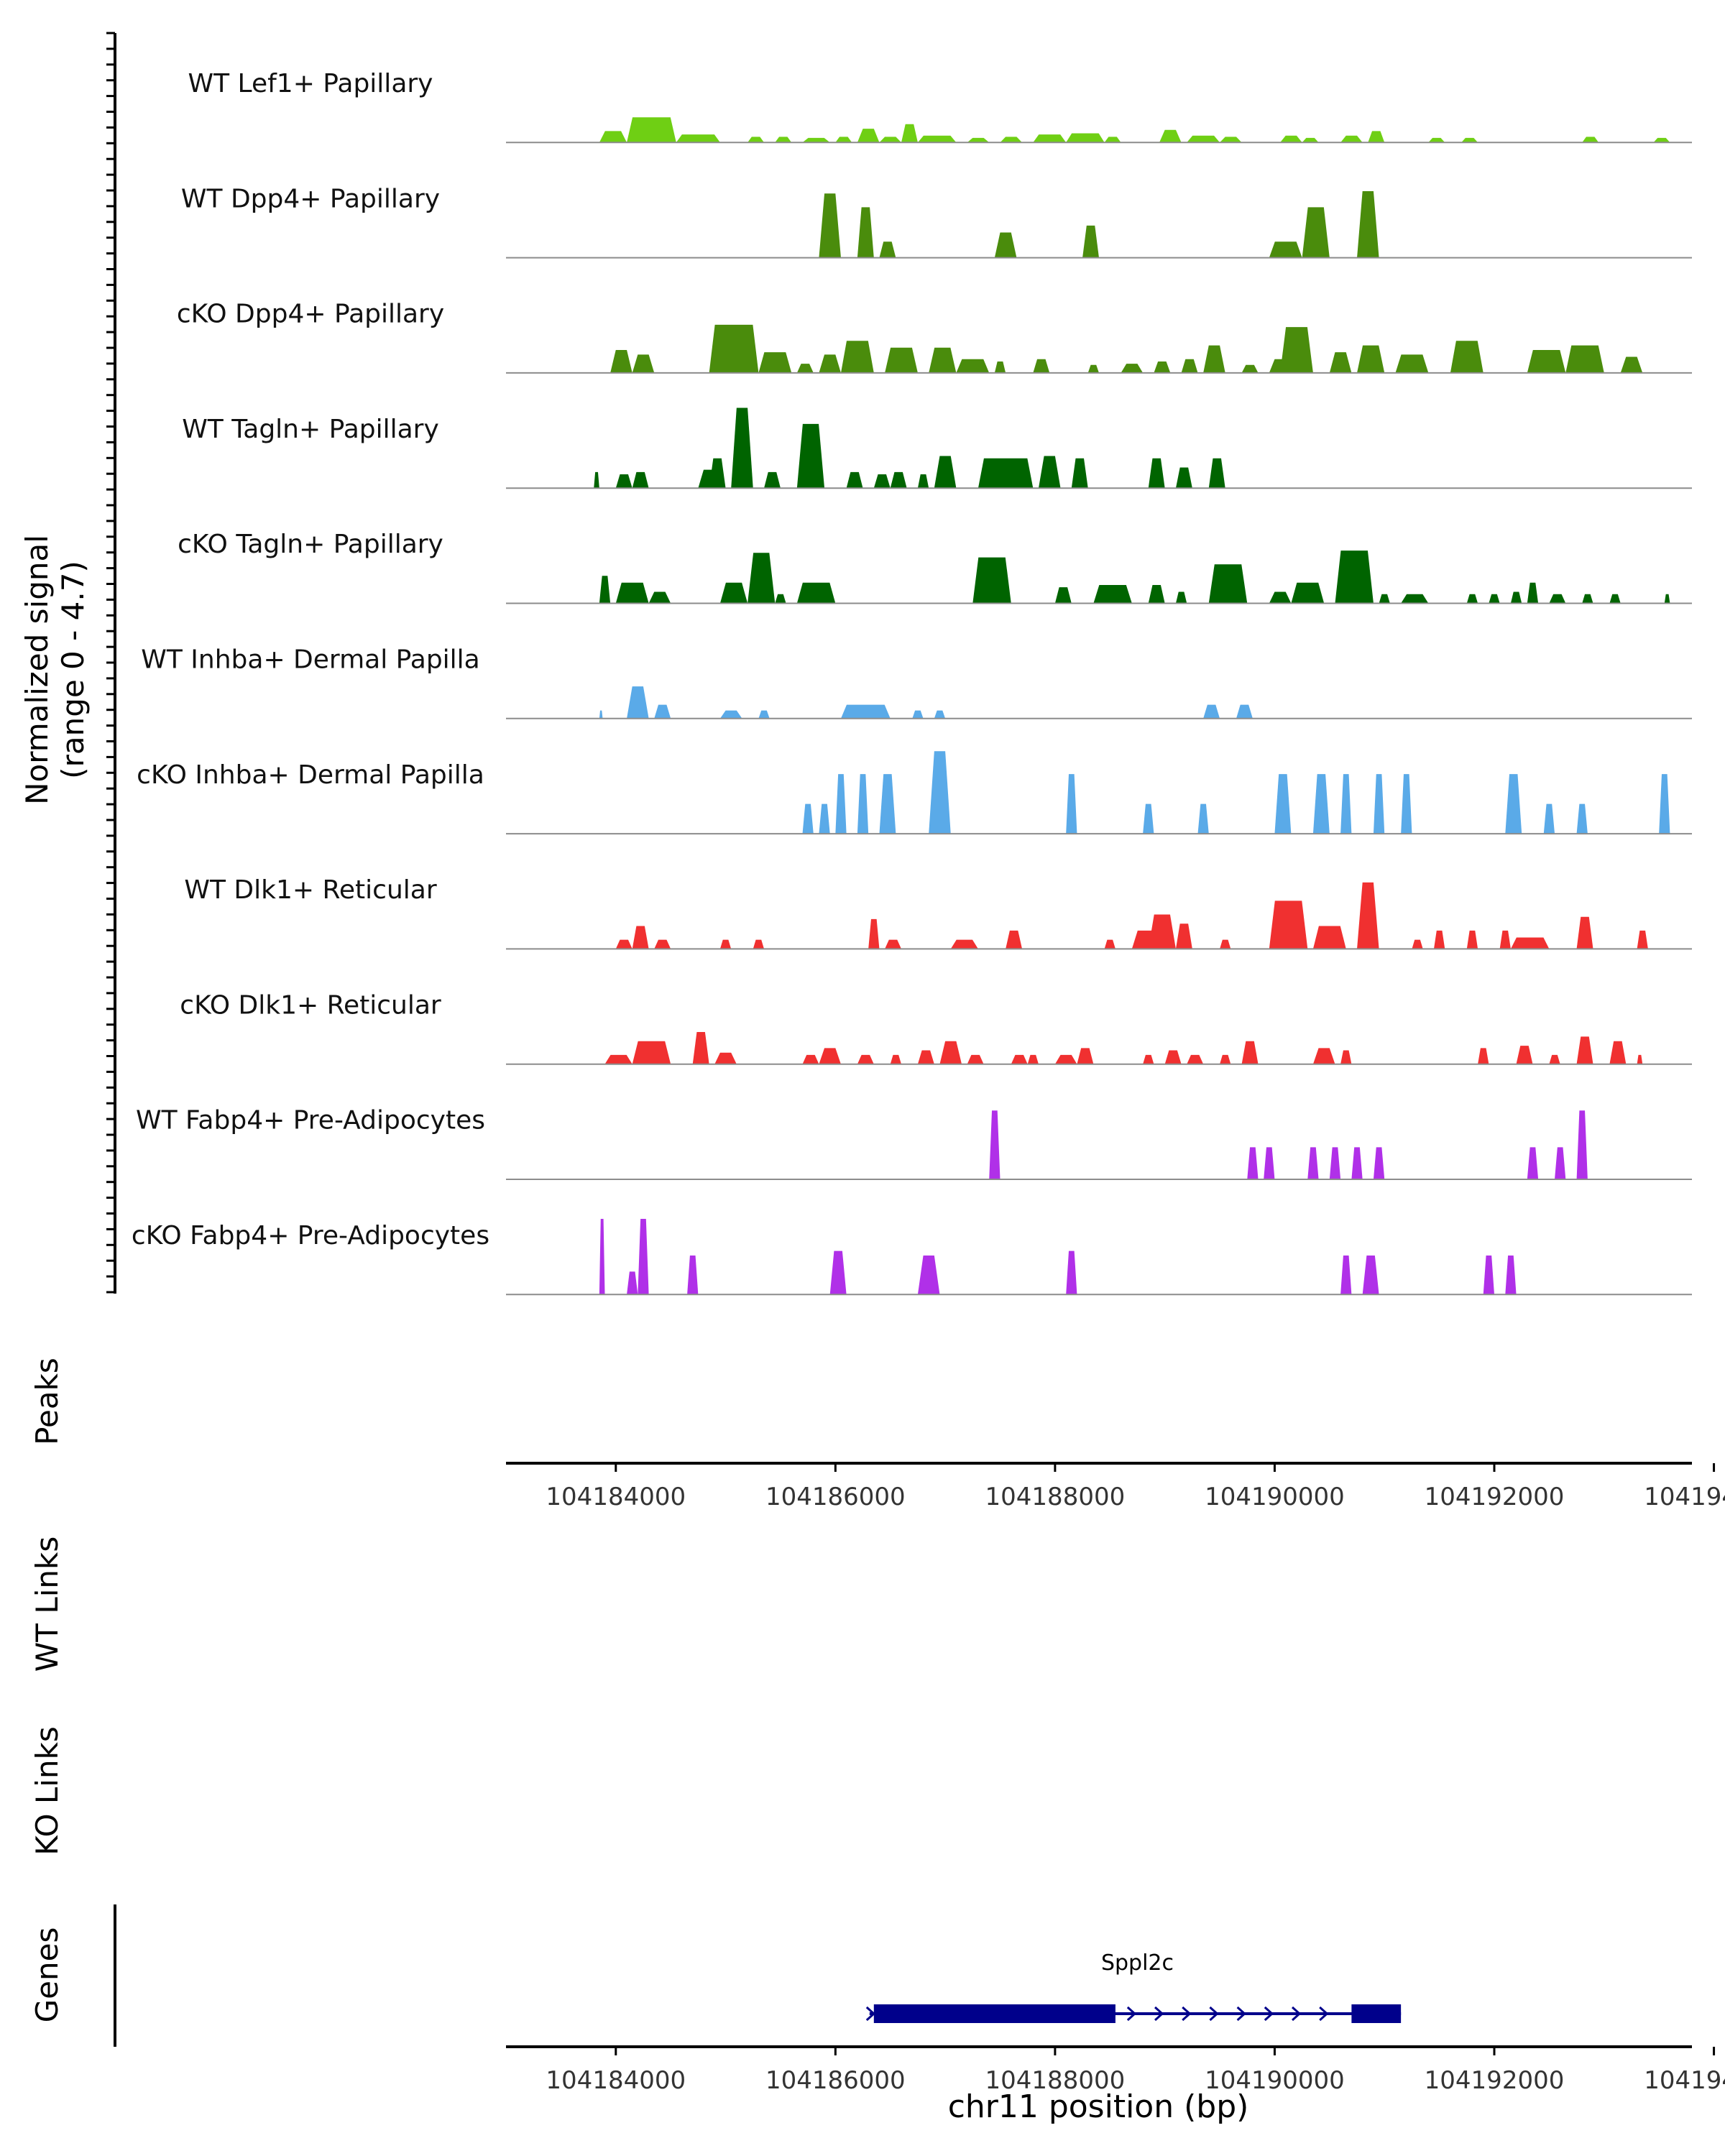 The width and height of the screenshot is (1725, 2156). What do you see at coordinates (1055, 1497) in the screenshot?
I see `x-tick-label: 104188000` at bounding box center [1055, 1497].